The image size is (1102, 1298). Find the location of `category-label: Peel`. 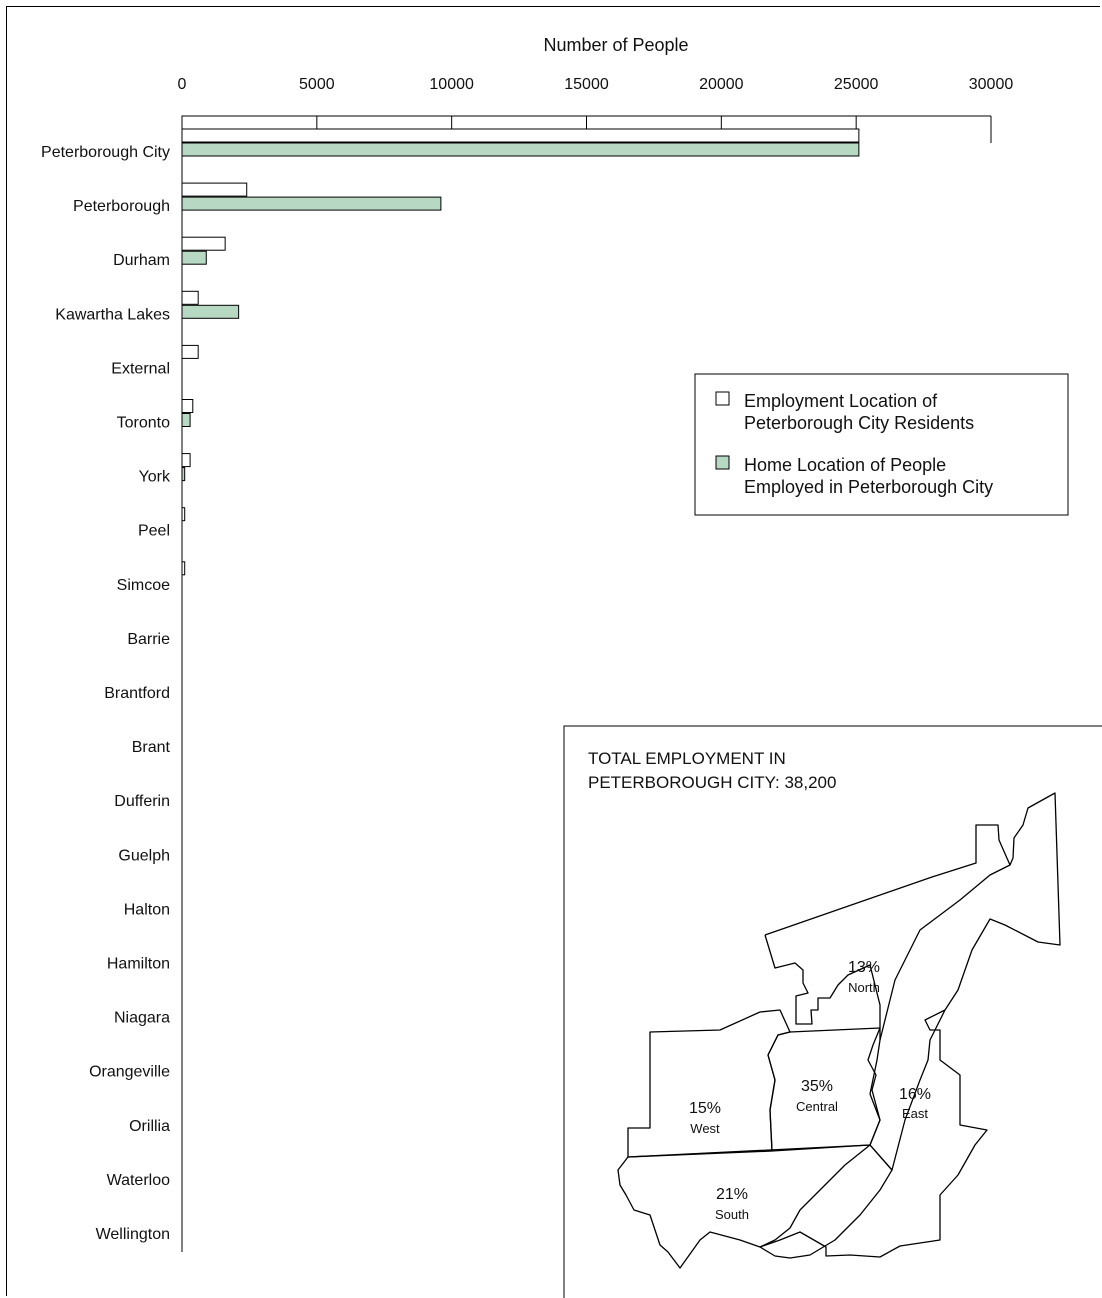

category-label: Peel is located at coordinates (154, 531).